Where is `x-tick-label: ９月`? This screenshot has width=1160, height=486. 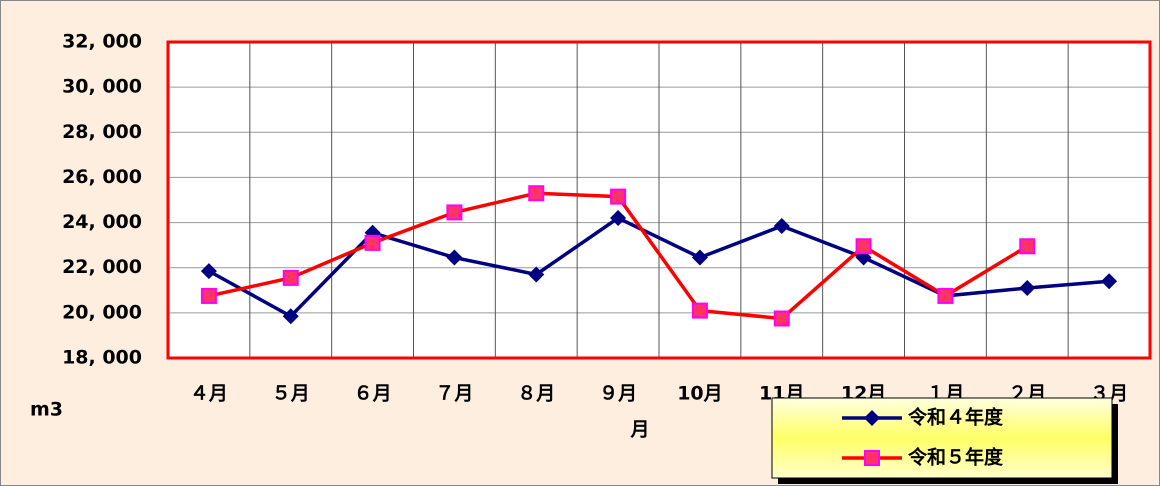 x-tick-label: ９月 is located at coordinates (618, 394).